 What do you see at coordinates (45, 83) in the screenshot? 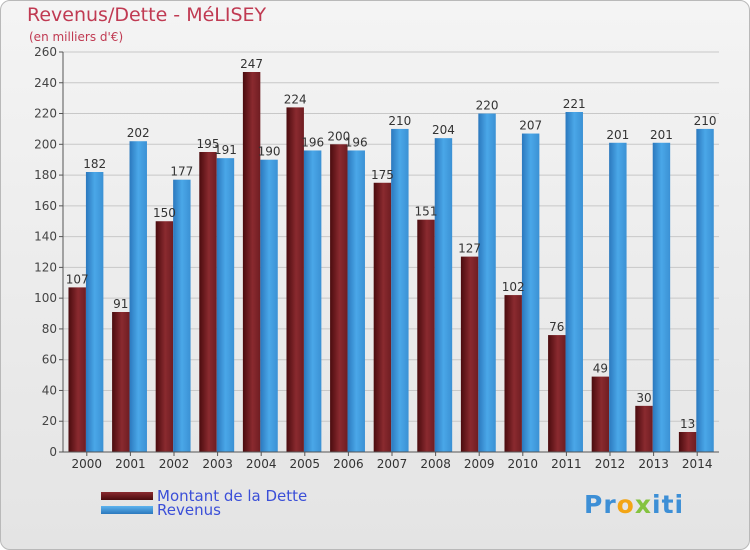
I see `y-tick-label: 240` at bounding box center [45, 83].